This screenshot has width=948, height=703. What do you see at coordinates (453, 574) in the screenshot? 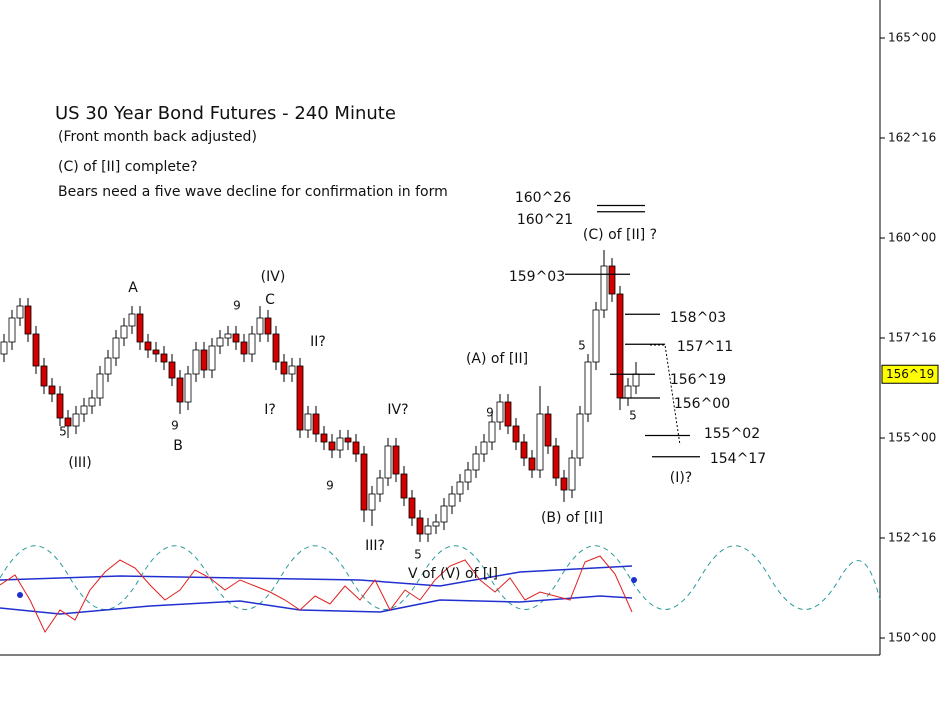
I see `wave-label: V of (V) of [I]` at bounding box center [453, 574].